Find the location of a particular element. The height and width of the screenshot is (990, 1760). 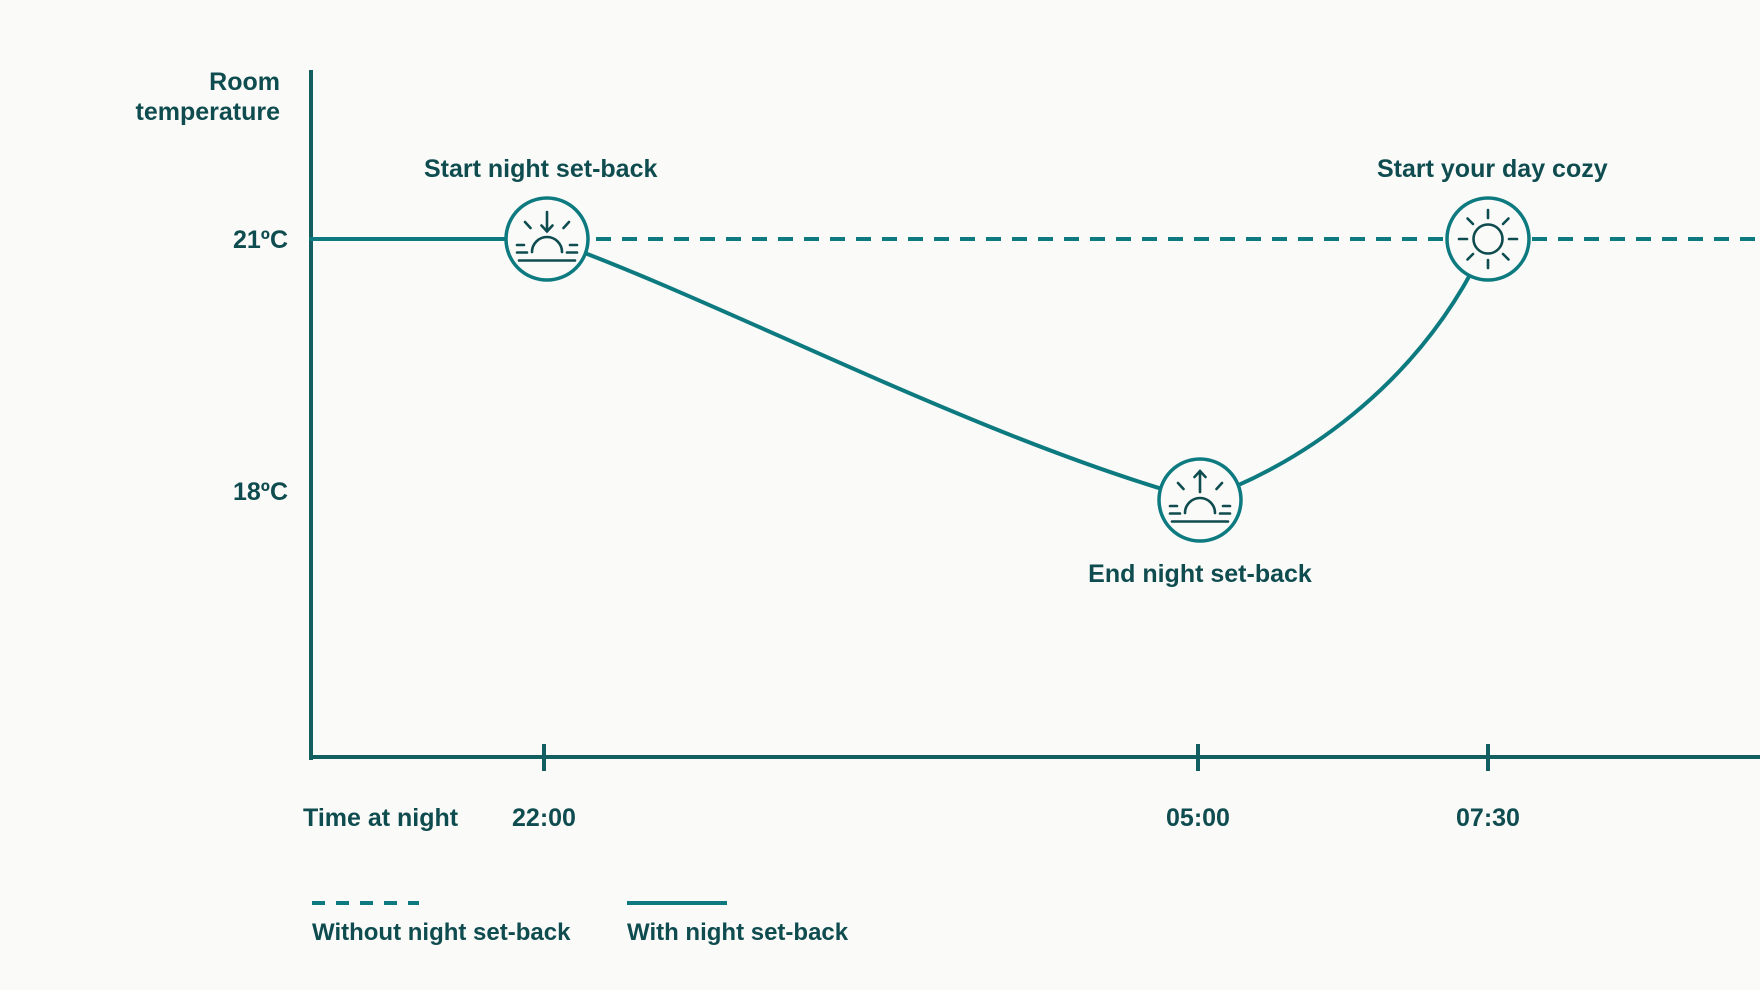

annotation-end-night-setback: End night set-back is located at coordinates (1200, 522).